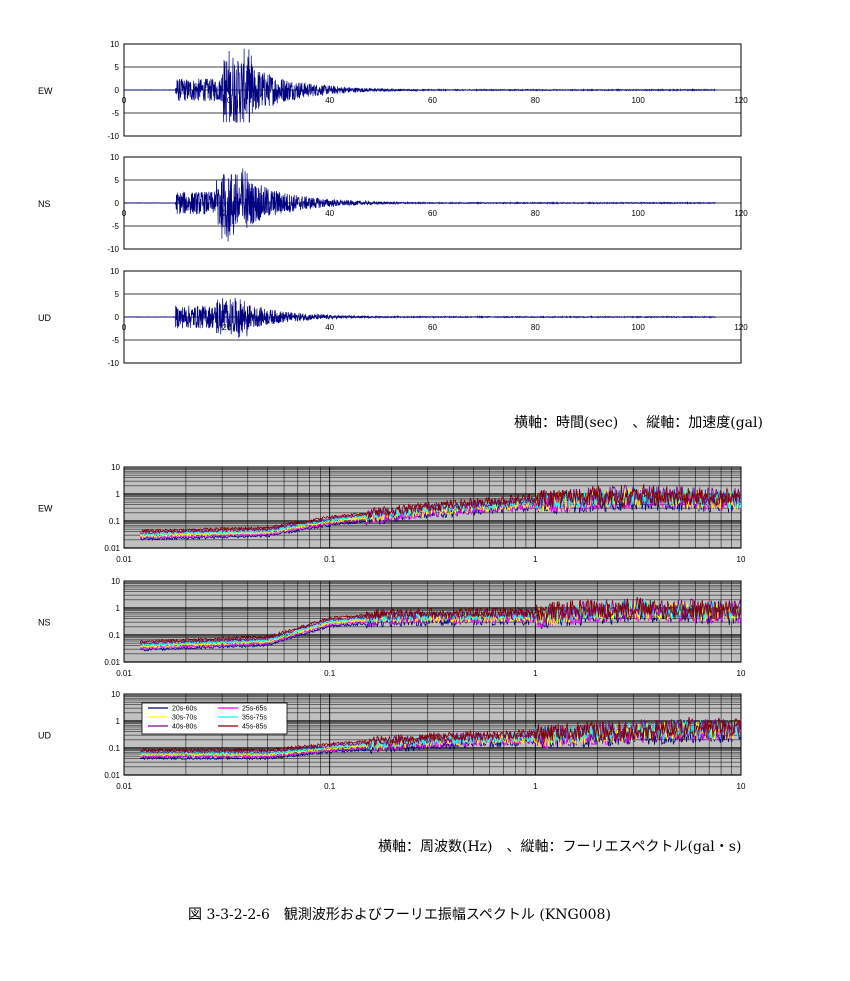 The height and width of the screenshot is (981, 850). I want to click on spectrum-chart-ew: 10 1 0.1 0.01 0.01 0.1 1 10 EW, so click(392, 513).